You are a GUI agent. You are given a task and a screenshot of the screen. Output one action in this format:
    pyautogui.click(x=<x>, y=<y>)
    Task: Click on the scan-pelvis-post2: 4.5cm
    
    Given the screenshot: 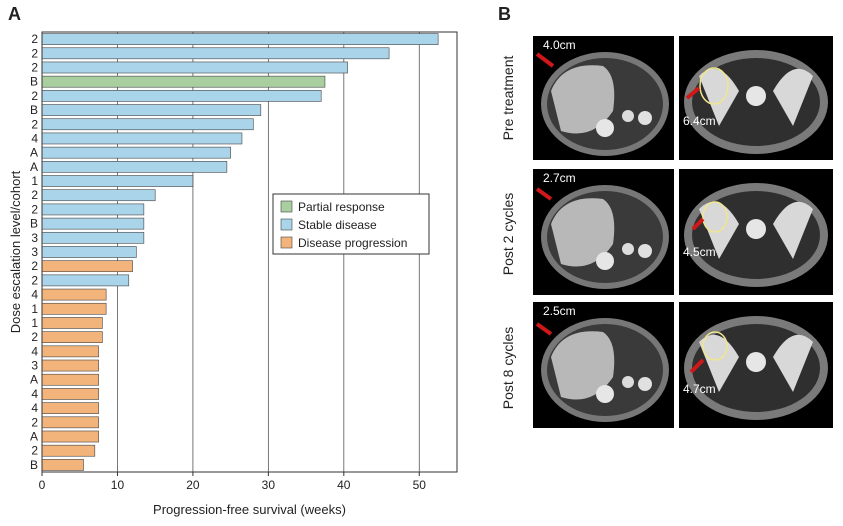 What is the action you would take?
    pyautogui.click(x=756, y=232)
    